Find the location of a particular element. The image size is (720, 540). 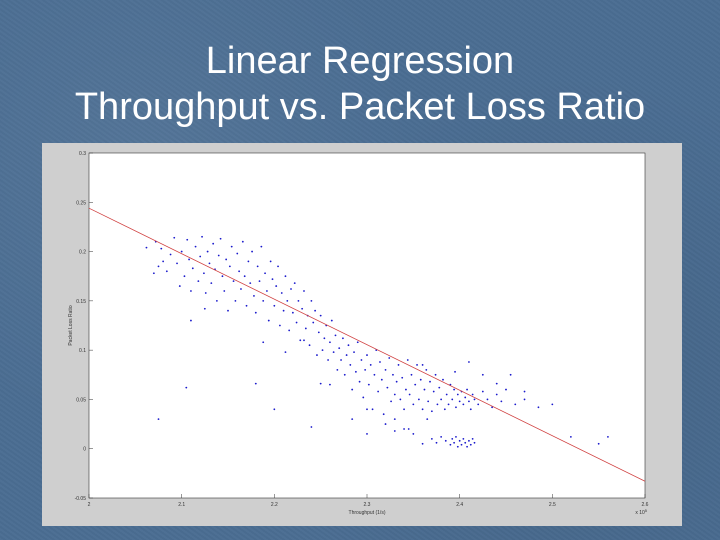

y-tick-label: 0.05 is located at coordinates (81, 400).